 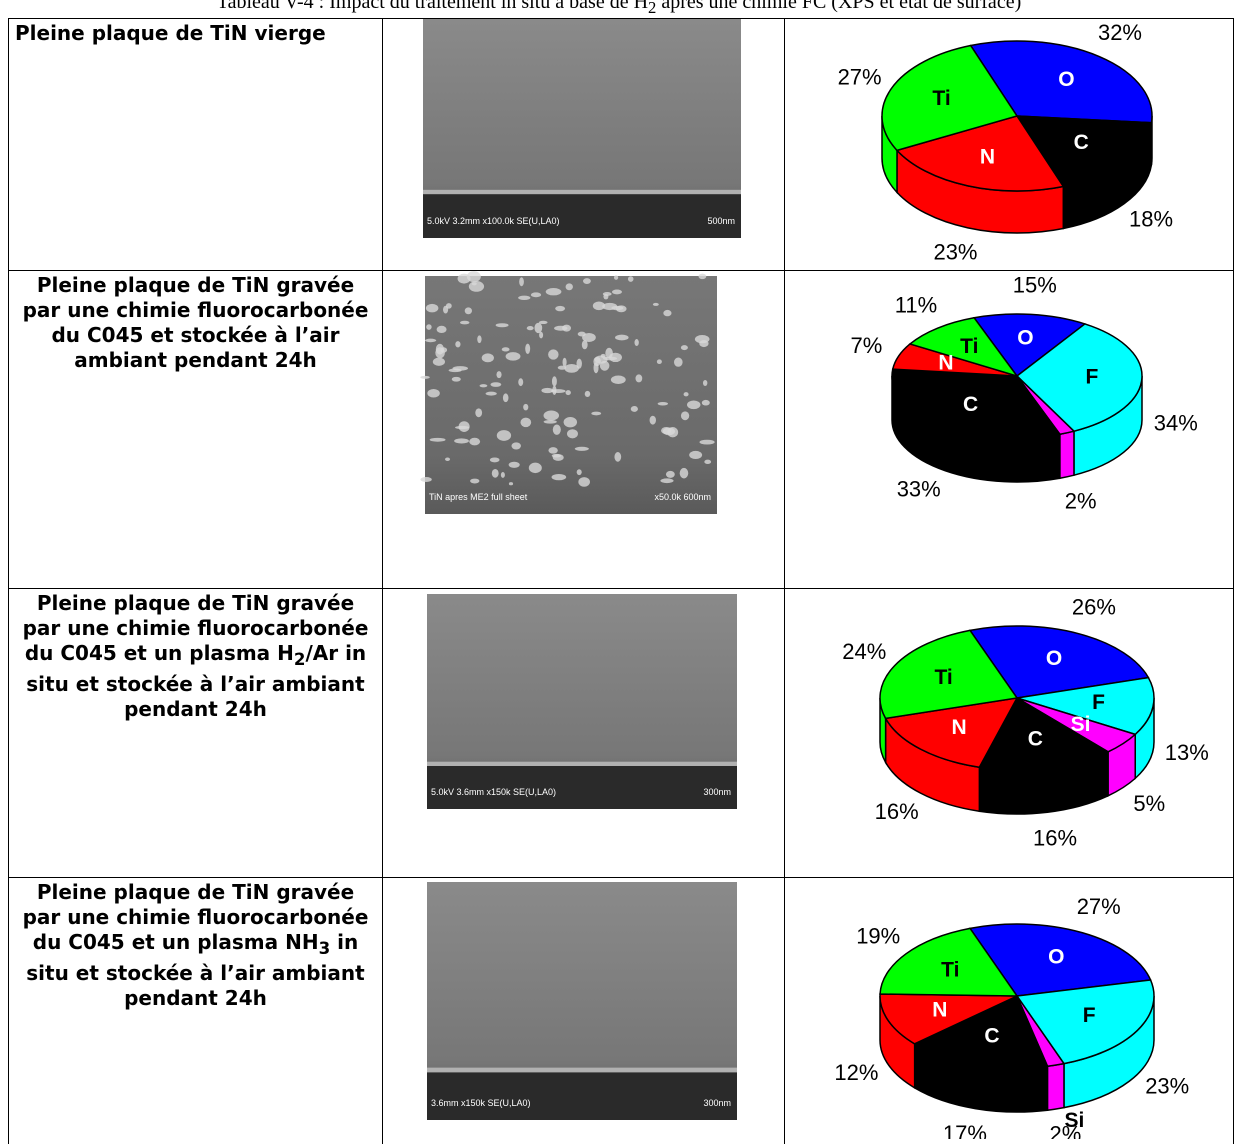 What do you see at coordinates (1120, 32) in the screenshot?
I see `value-label: 32%` at bounding box center [1120, 32].